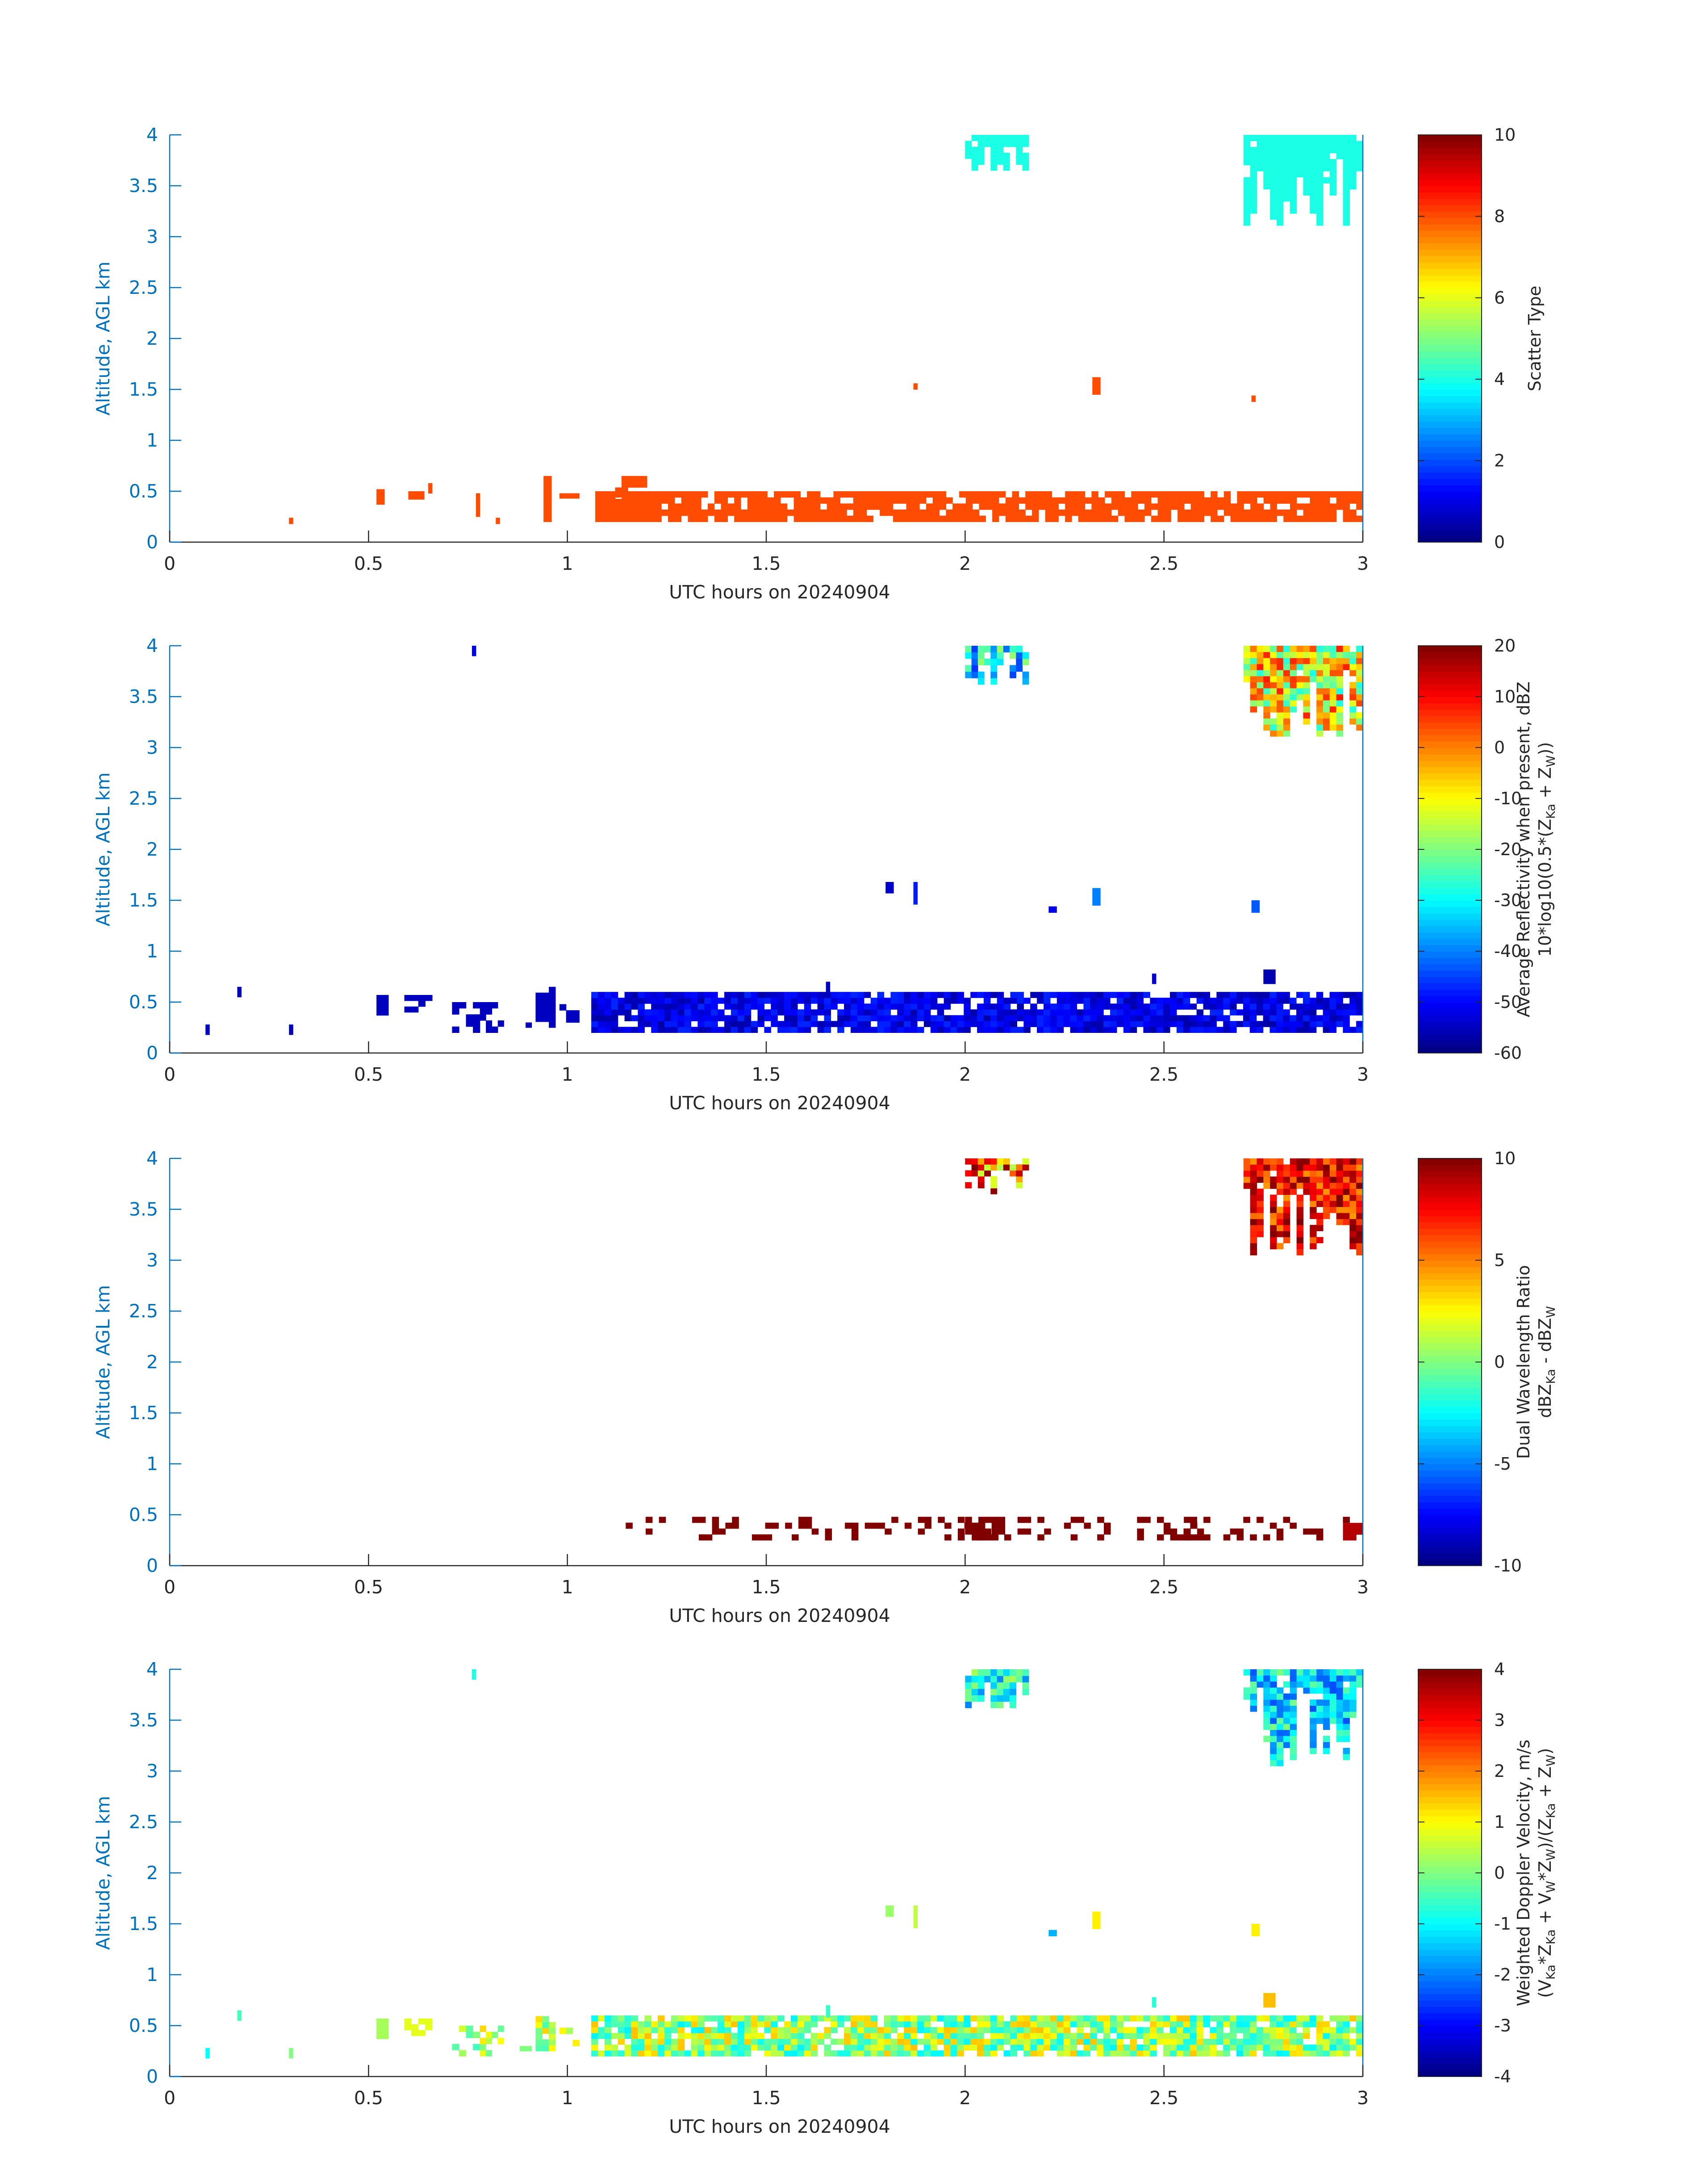  Describe the element at coordinates (152, 849) in the screenshot. I see `y-tick-label: 2` at that location.